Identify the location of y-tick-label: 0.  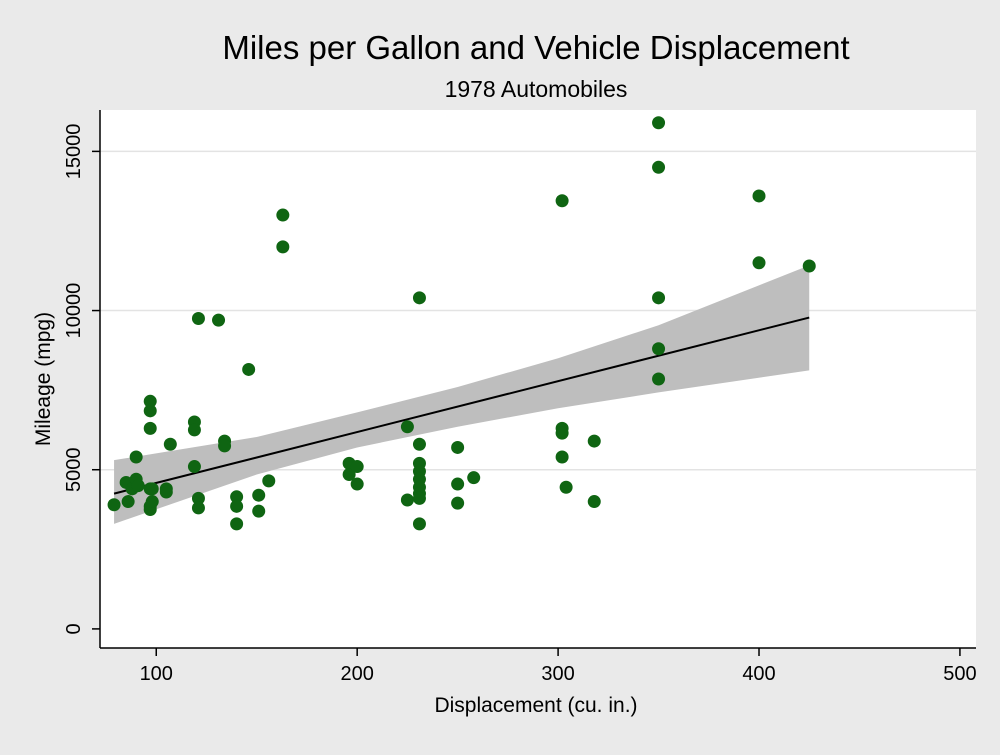
(74, 628).